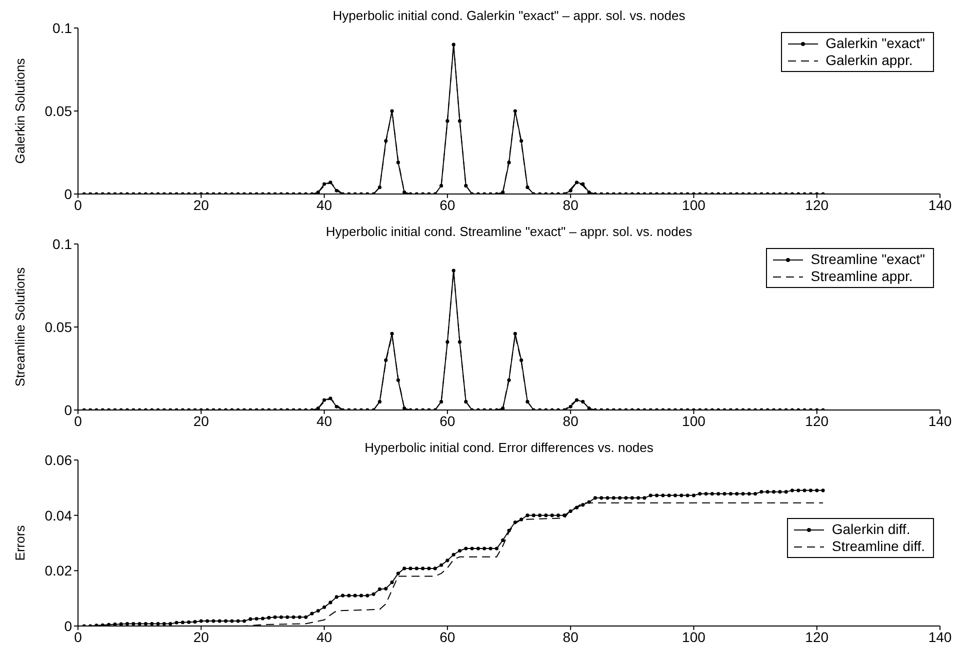 The width and height of the screenshot is (967, 666). Describe the element at coordinates (867, 259) in the screenshot. I see `legend-label: Streamline "exact"` at that location.